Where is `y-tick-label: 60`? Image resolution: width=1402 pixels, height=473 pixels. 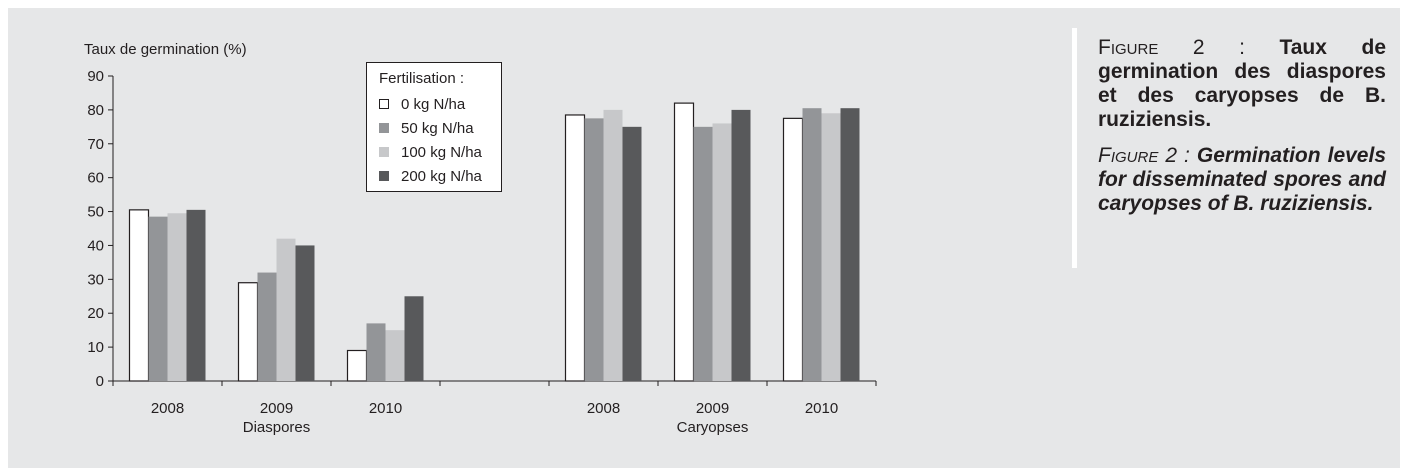
y-tick-label: 60 is located at coordinates (95, 178).